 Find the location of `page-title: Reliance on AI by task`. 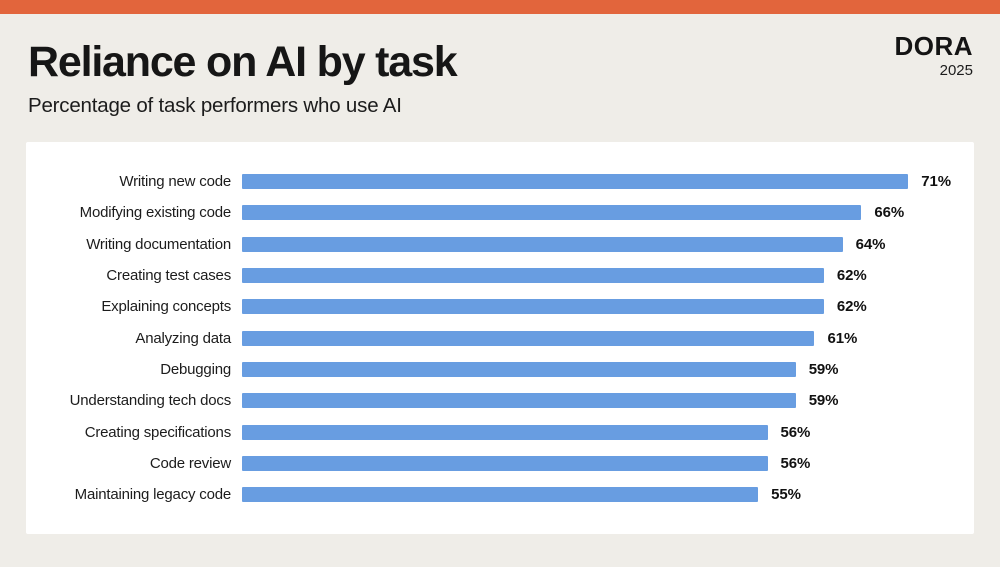

page-title: Reliance on AI by task is located at coordinates (243, 62).